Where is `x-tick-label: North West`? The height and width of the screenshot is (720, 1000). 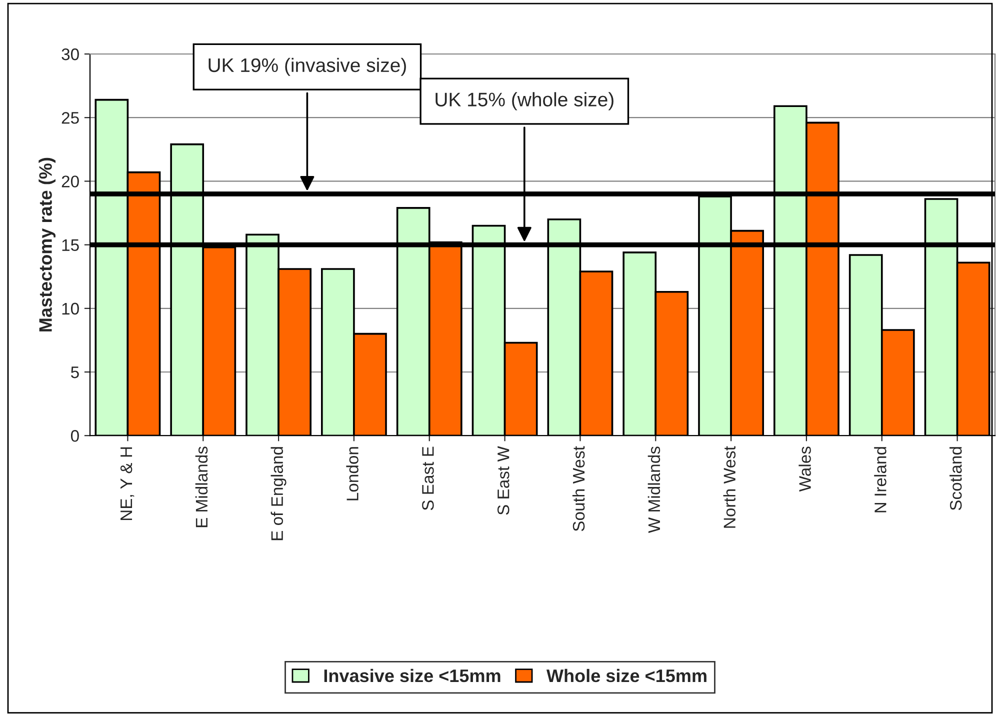
x-tick-label: North West is located at coordinates (729, 487).